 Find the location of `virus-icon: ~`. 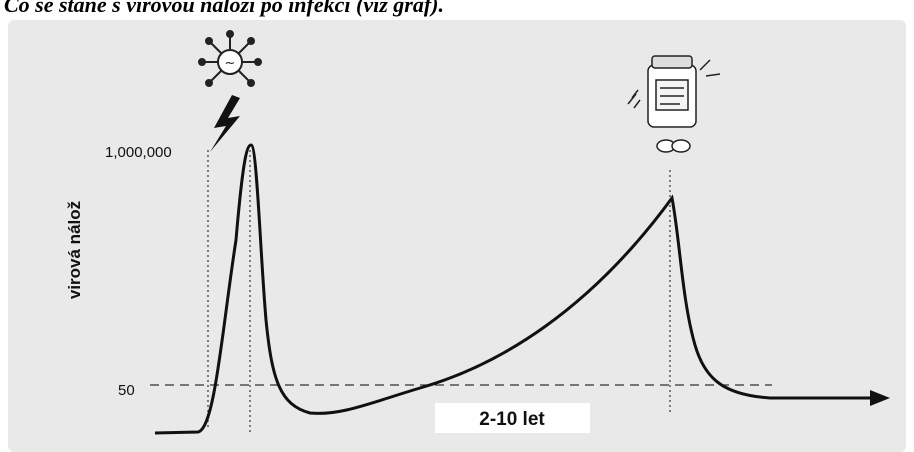

virus-icon: ~ is located at coordinates (230, 58).